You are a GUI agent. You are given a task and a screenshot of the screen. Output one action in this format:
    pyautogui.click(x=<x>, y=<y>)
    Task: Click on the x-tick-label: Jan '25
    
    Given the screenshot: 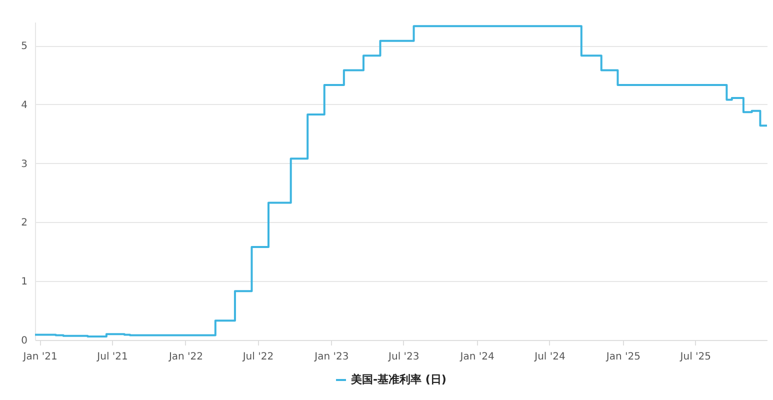 What is the action you would take?
    pyautogui.click(x=622, y=357)
    